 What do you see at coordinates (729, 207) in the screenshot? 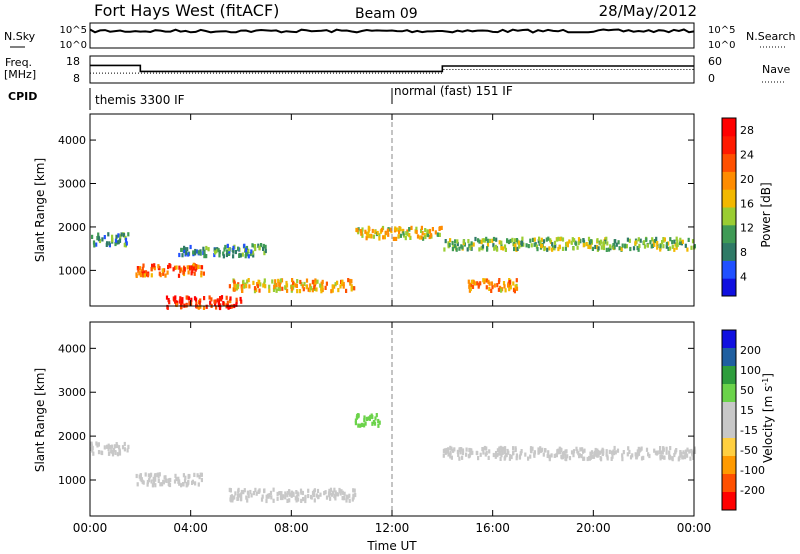
I see `power-colorbar-frame` at bounding box center [729, 207].